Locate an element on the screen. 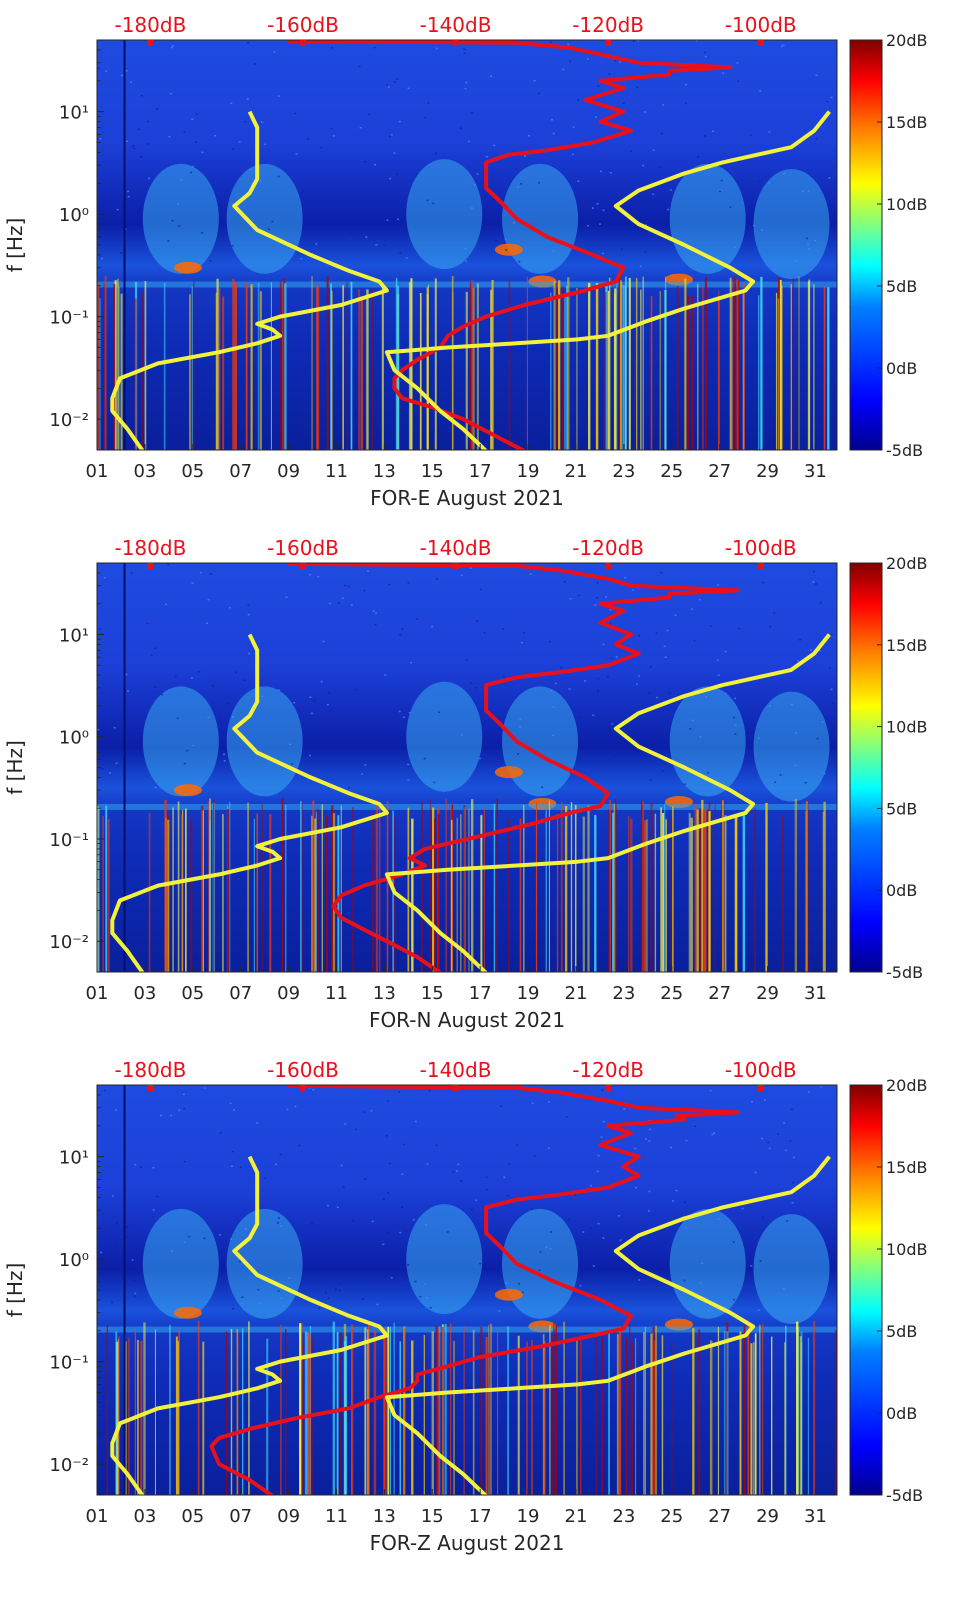 This screenshot has width=962, height=1599. top-axis-tick is located at coordinates (455, 1088).